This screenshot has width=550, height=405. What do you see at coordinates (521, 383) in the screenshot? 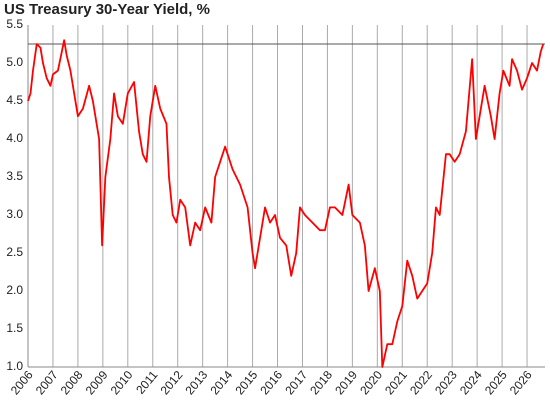
I see `x-tick-label: 2026` at bounding box center [521, 383].